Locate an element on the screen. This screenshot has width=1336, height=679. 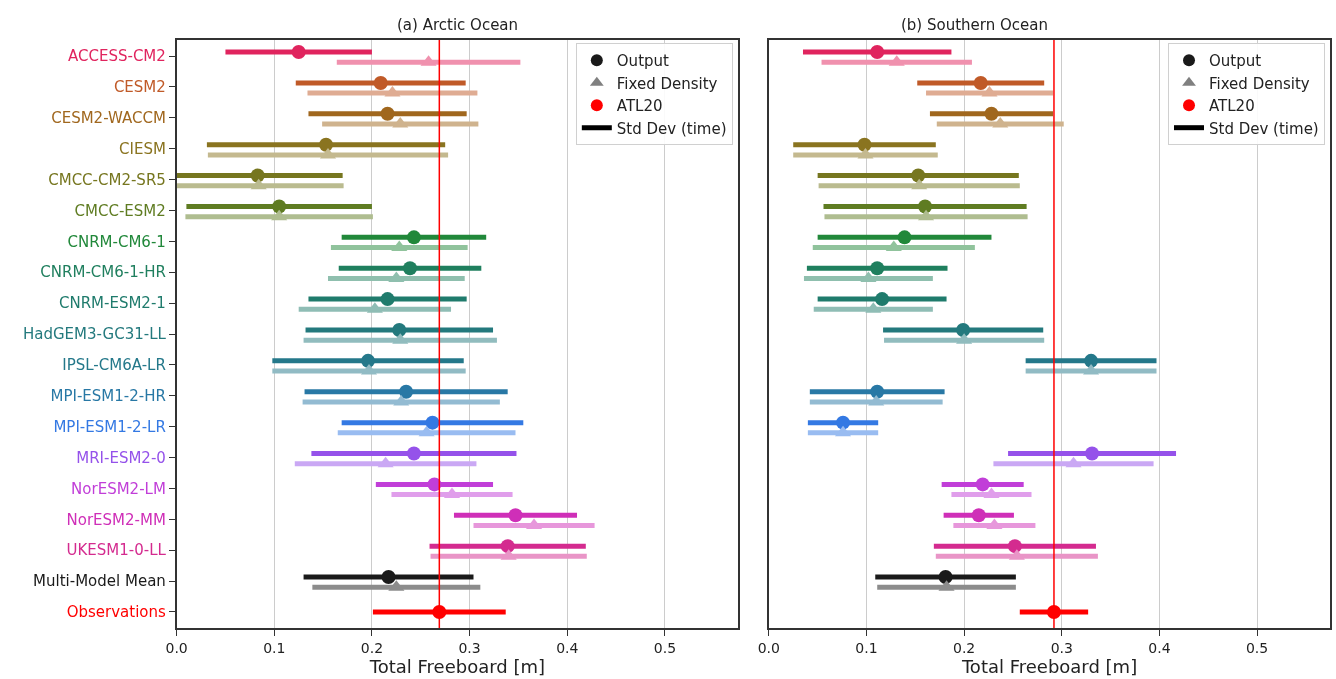
chart-title: (b) Southern Ocean is located at coordinates (974, 25).